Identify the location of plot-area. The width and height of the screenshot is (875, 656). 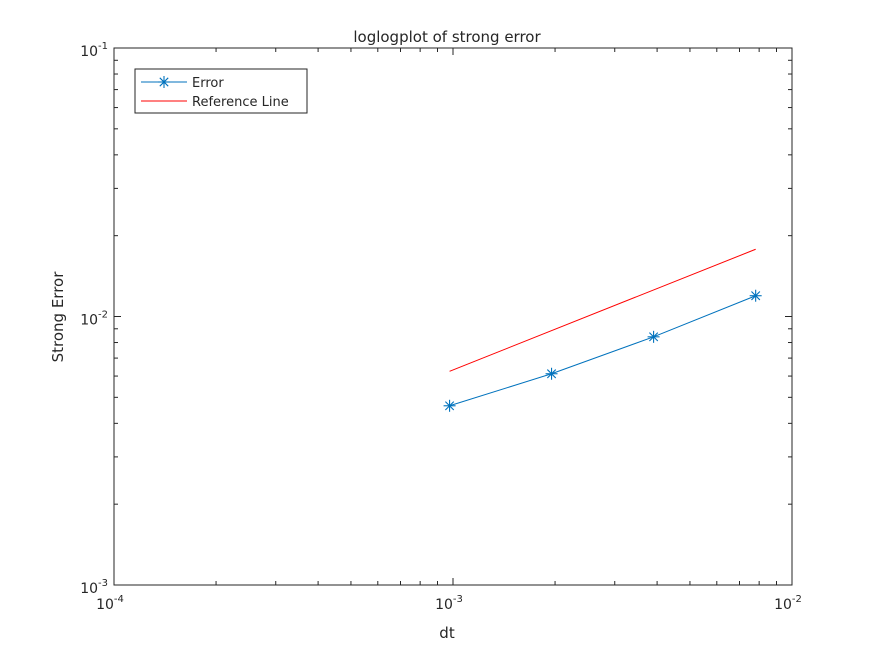
(602, 330).